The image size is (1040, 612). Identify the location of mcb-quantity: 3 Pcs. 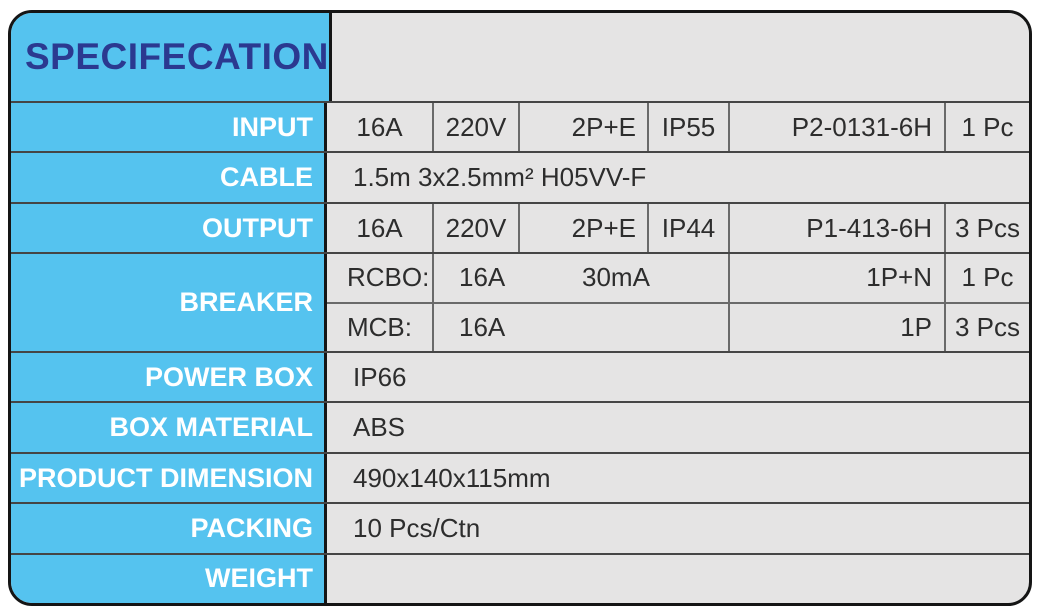
(986, 327).